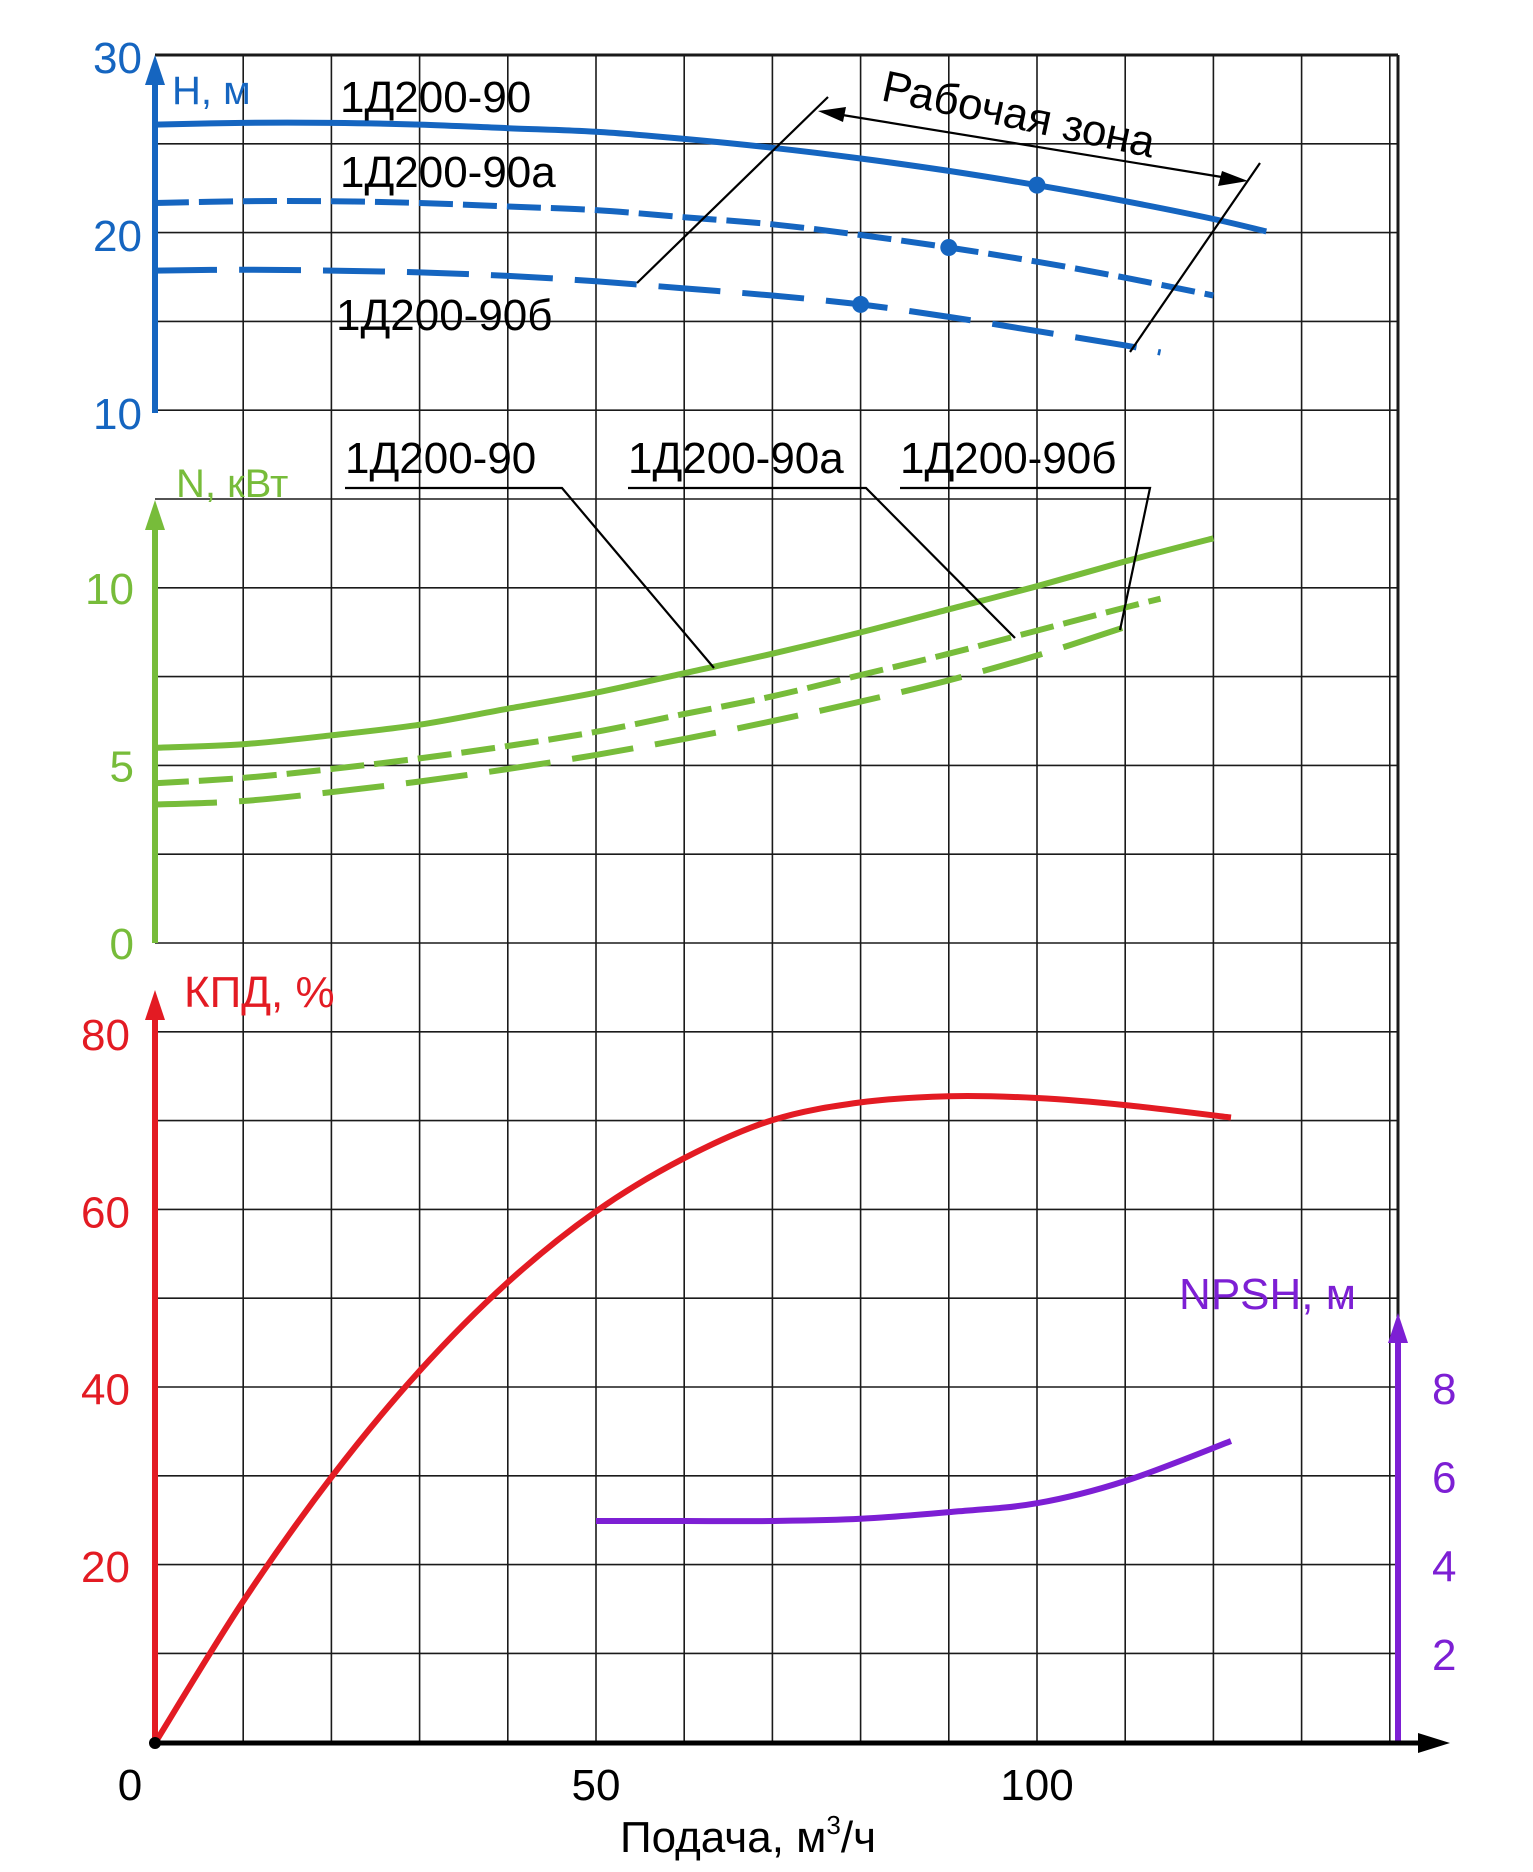 This screenshot has width=1533, height=1872. I want to click on npsh-axis-label: NPSH, м, so click(1267, 1294).